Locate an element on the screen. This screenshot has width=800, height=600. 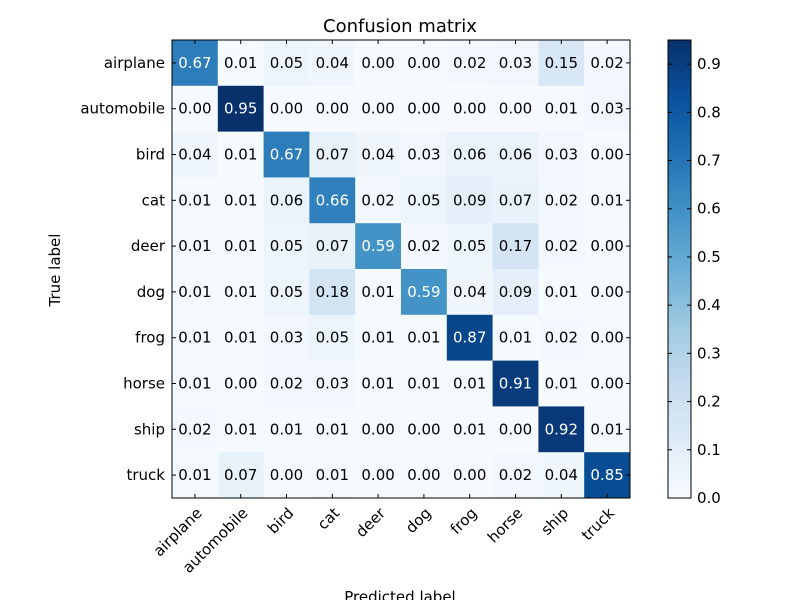
cell-value-label: 0.92 is located at coordinates (561, 429).